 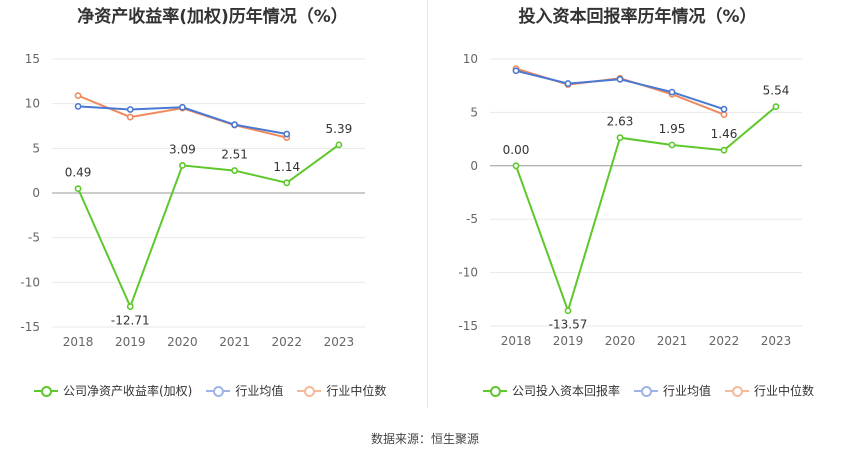 What do you see at coordinates (672, 129) in the screenshot?
I see `data-label: 1.95` at bounding box center [672, 129].